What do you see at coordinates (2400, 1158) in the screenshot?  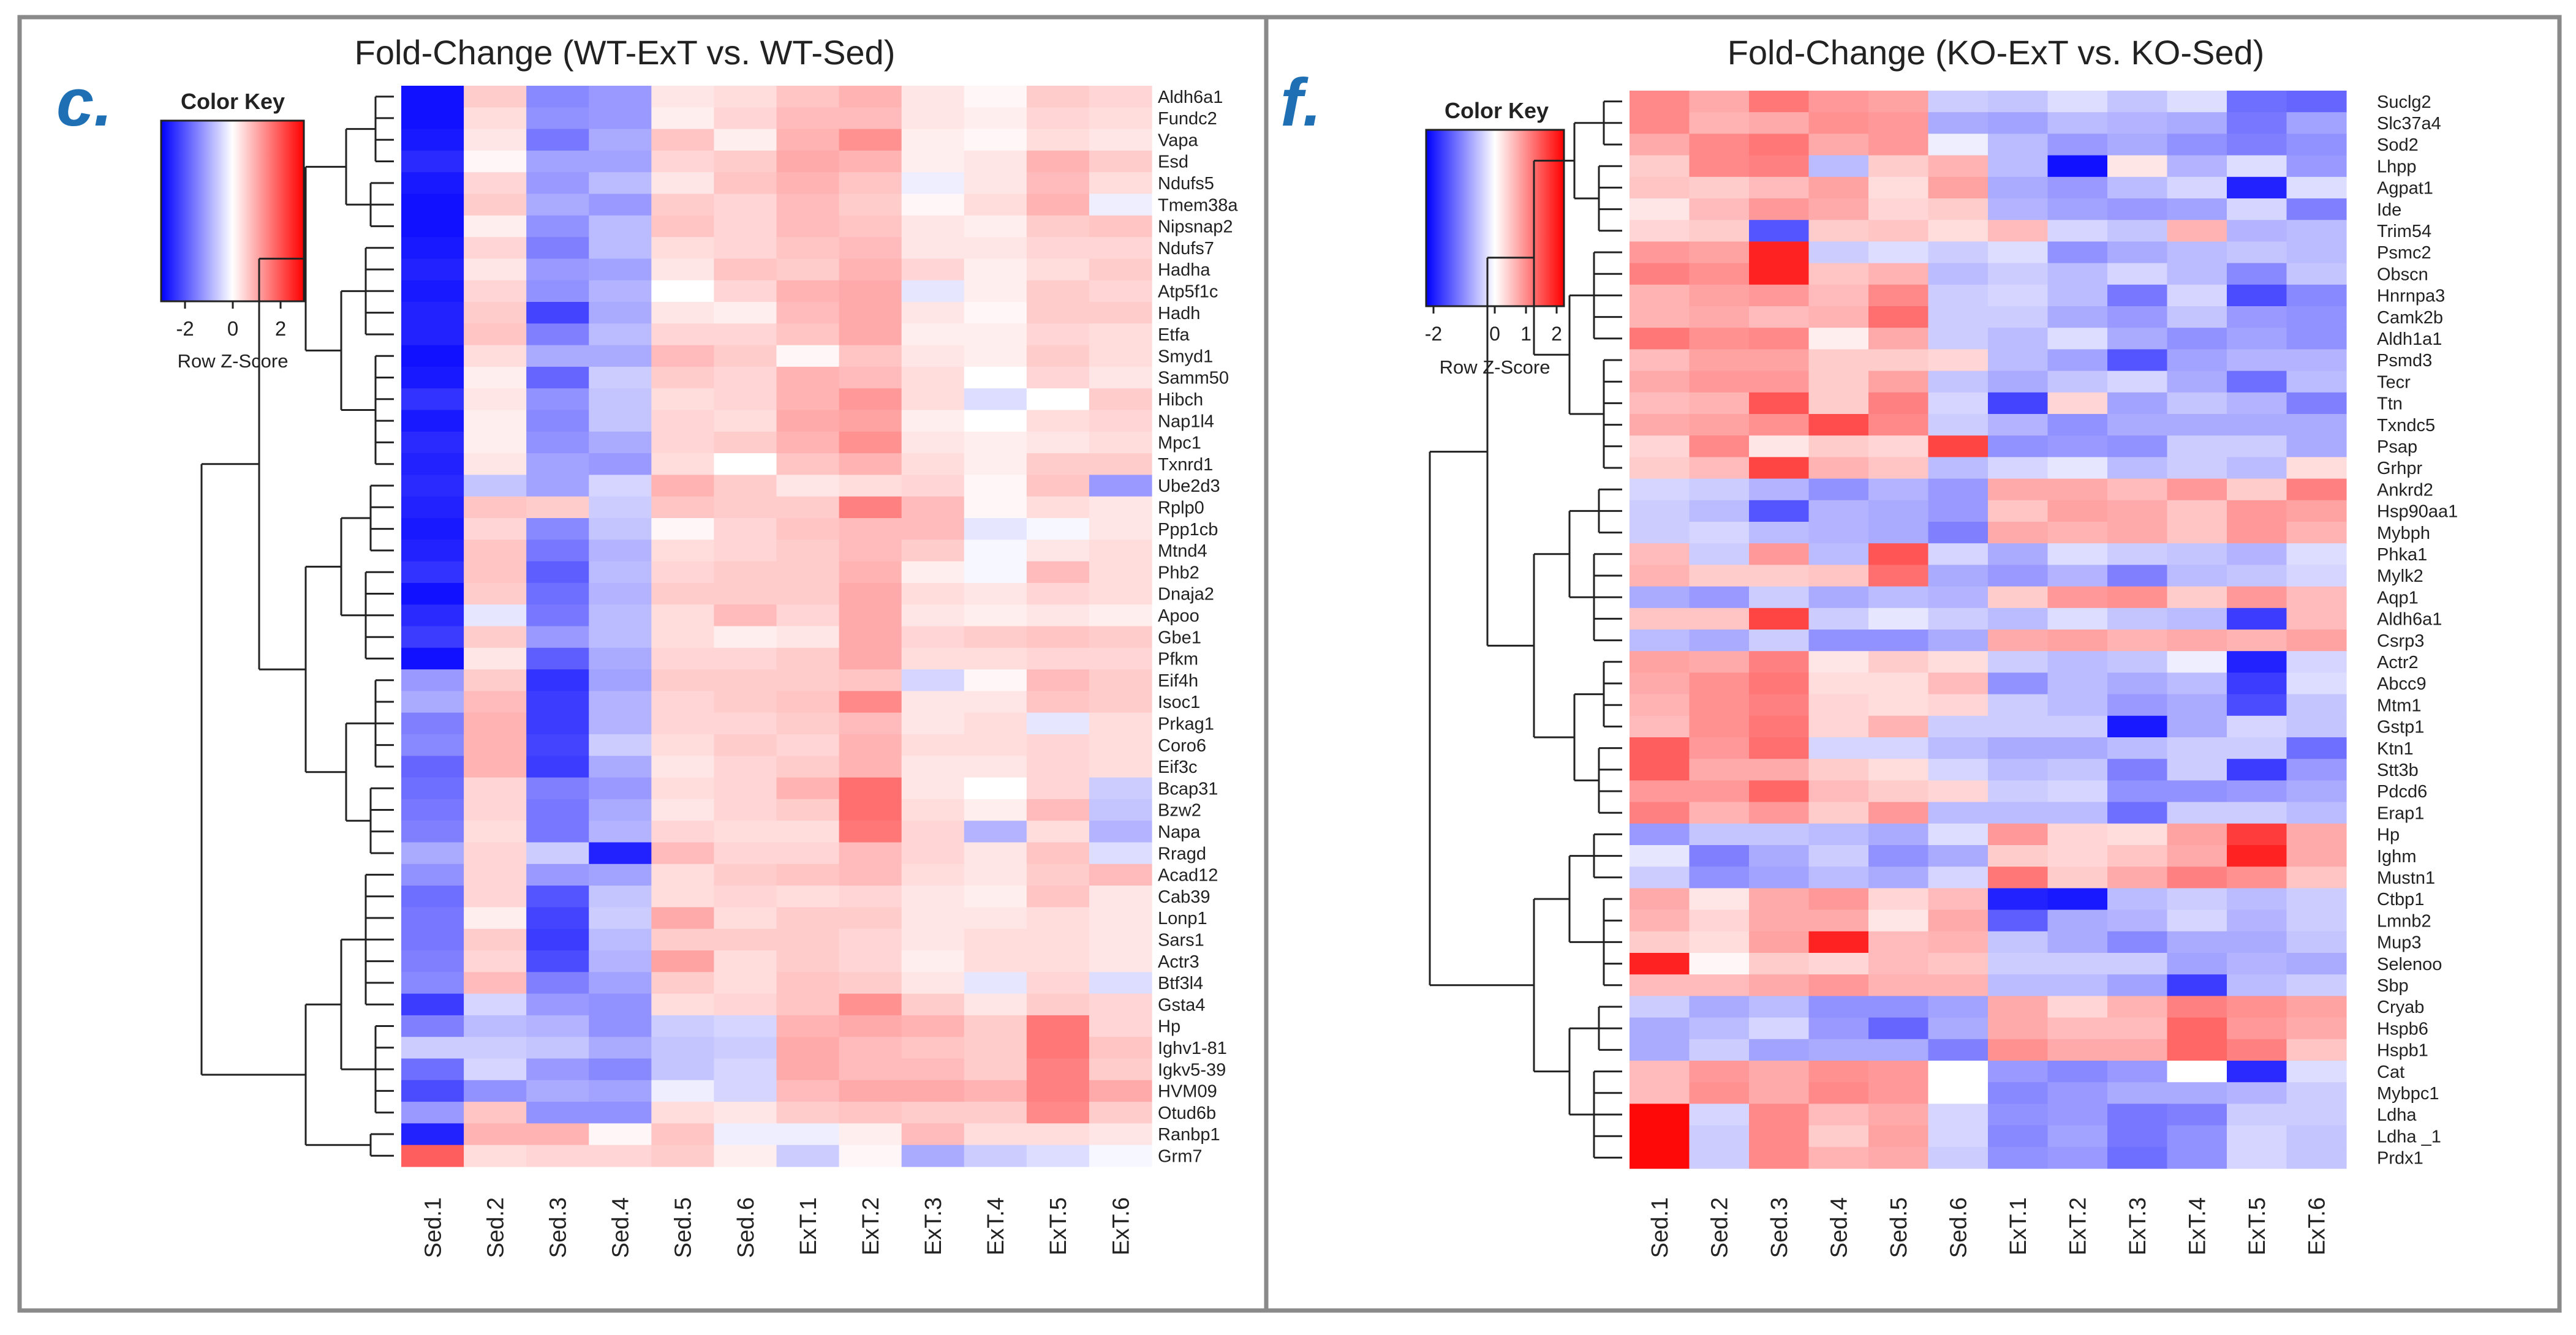 I see `row-label: Prdx1` at bounding box center [2400, 1158].